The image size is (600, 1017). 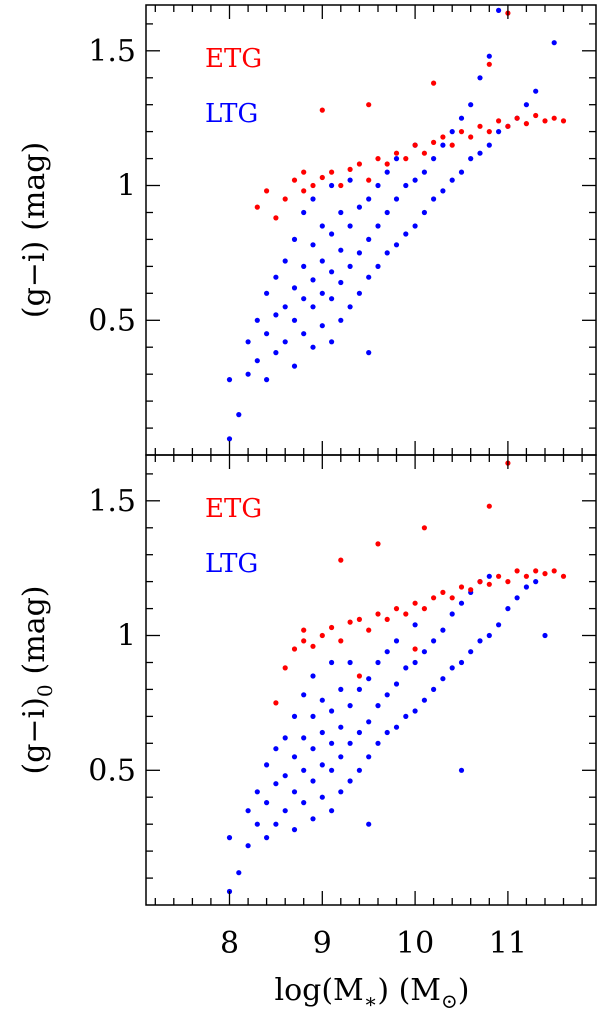 I want to click on top-y-title-main: (g−i), so click(x=34, y=279).